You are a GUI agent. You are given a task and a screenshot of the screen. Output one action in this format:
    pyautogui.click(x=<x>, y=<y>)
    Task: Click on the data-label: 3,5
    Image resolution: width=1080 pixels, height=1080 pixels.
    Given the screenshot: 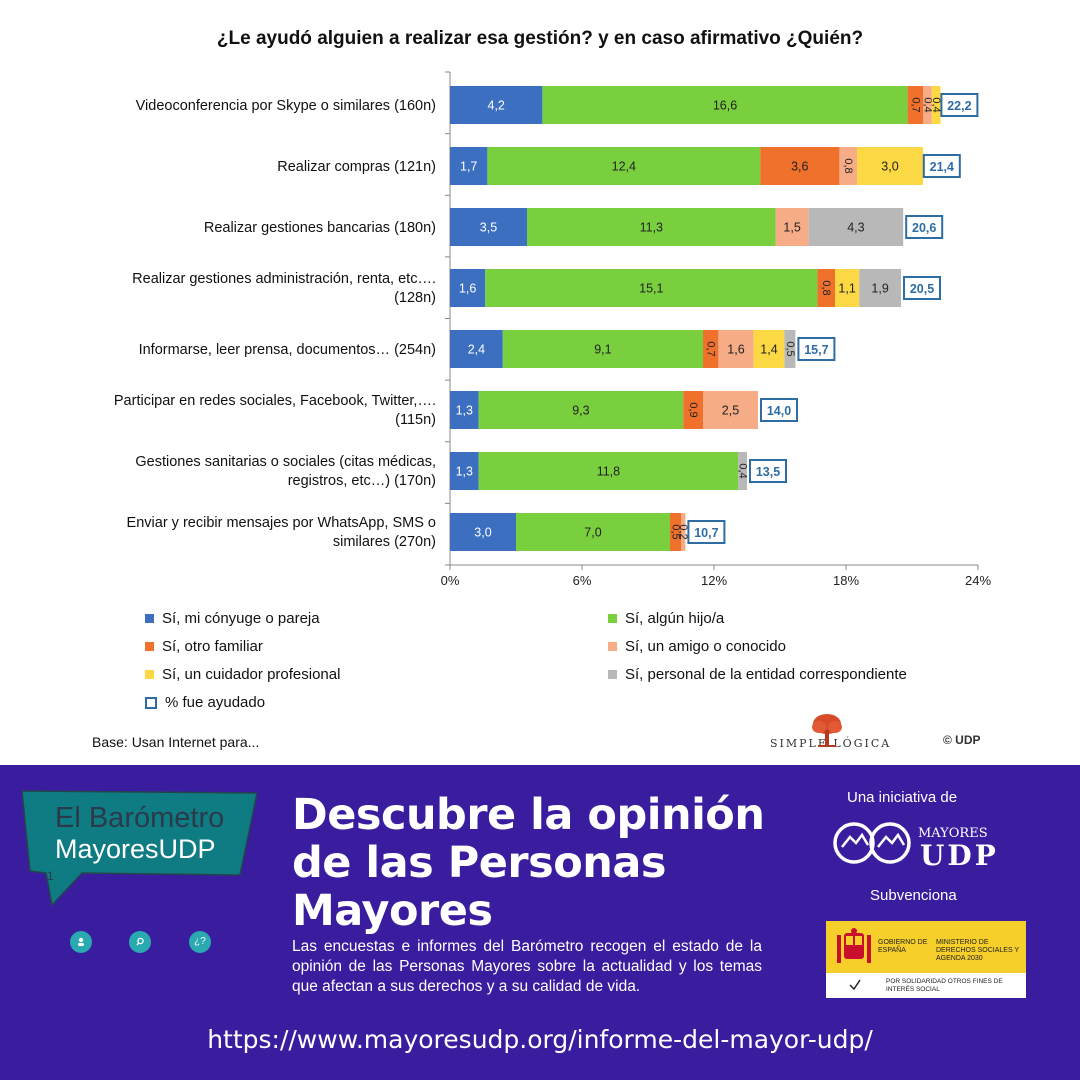 What is the action you would take?
    pyautogui.click(x=488, y=228)
    